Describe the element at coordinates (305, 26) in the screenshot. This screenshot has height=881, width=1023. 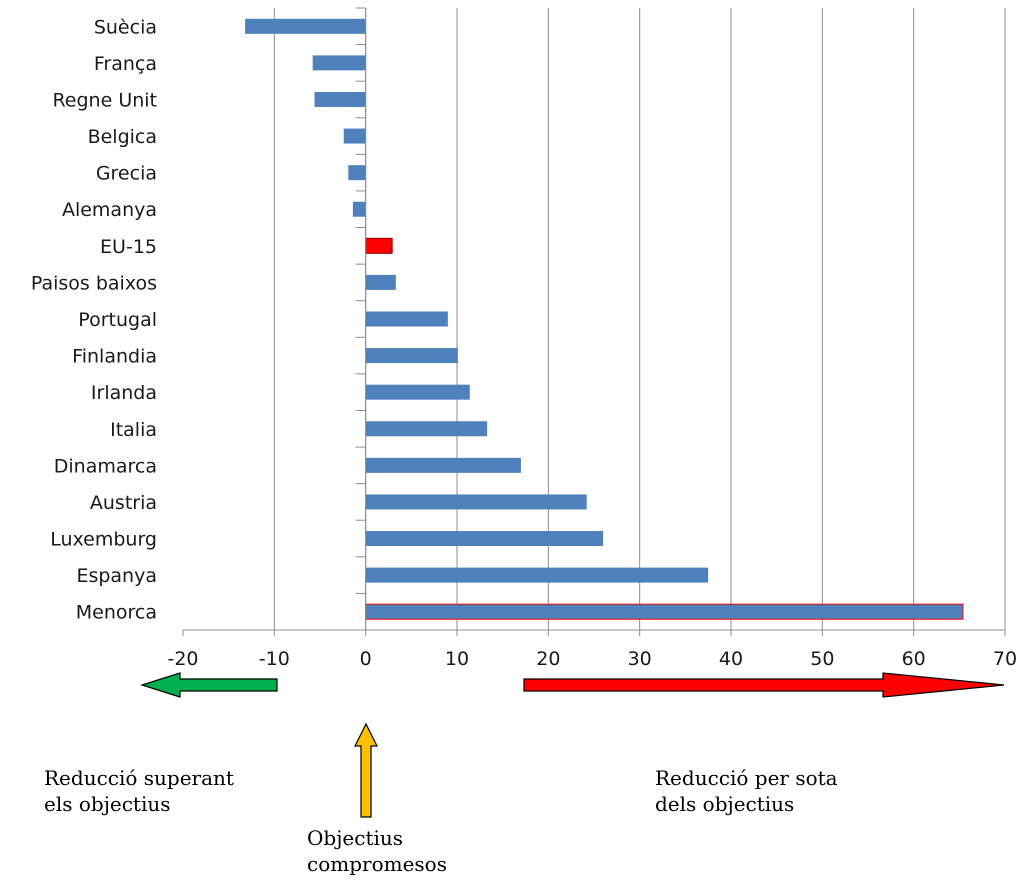
I see `bar-su-cia` at that location.